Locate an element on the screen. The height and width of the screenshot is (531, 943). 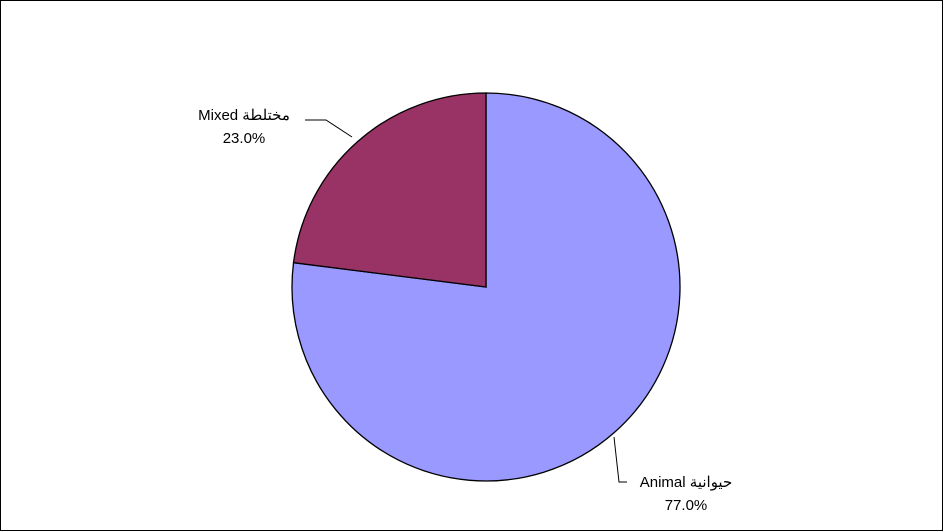
slice-percent-animal: 77.0% is located at coordinates (686, 505).